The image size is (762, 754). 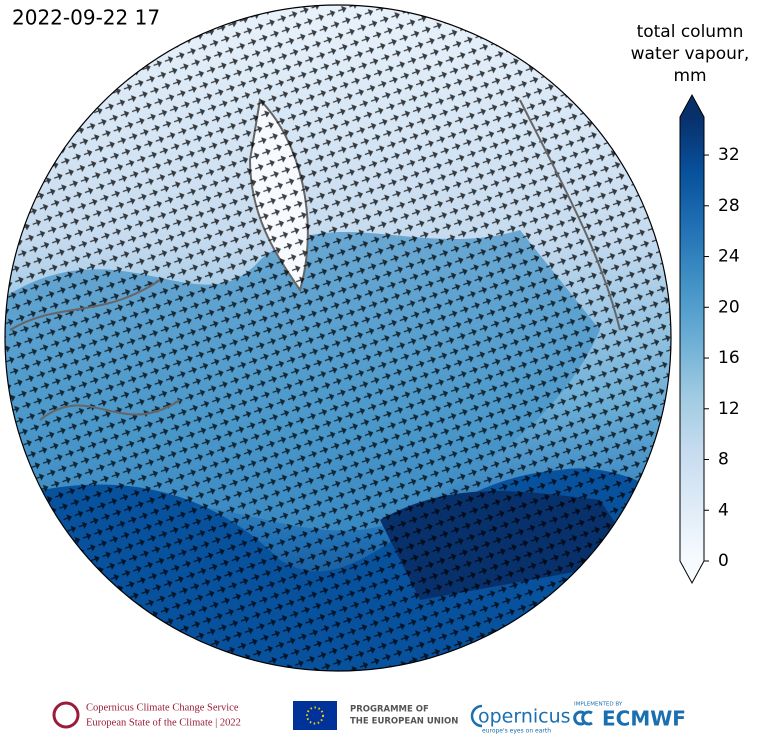 I want to click on colorbar-title: total column, so click(x=690, y=32).